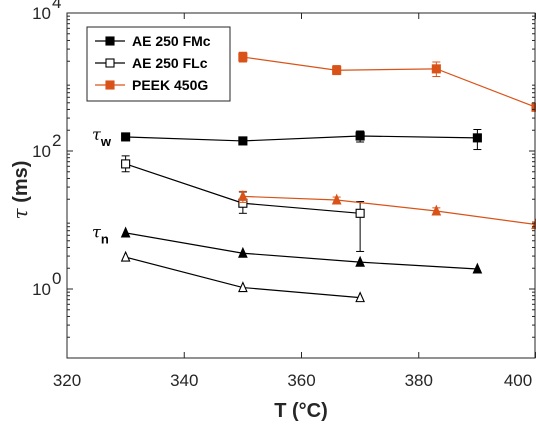  Describe the element at coordinates (106, 141) in the screenshot. I see `annotation-subscript: w` at that location.